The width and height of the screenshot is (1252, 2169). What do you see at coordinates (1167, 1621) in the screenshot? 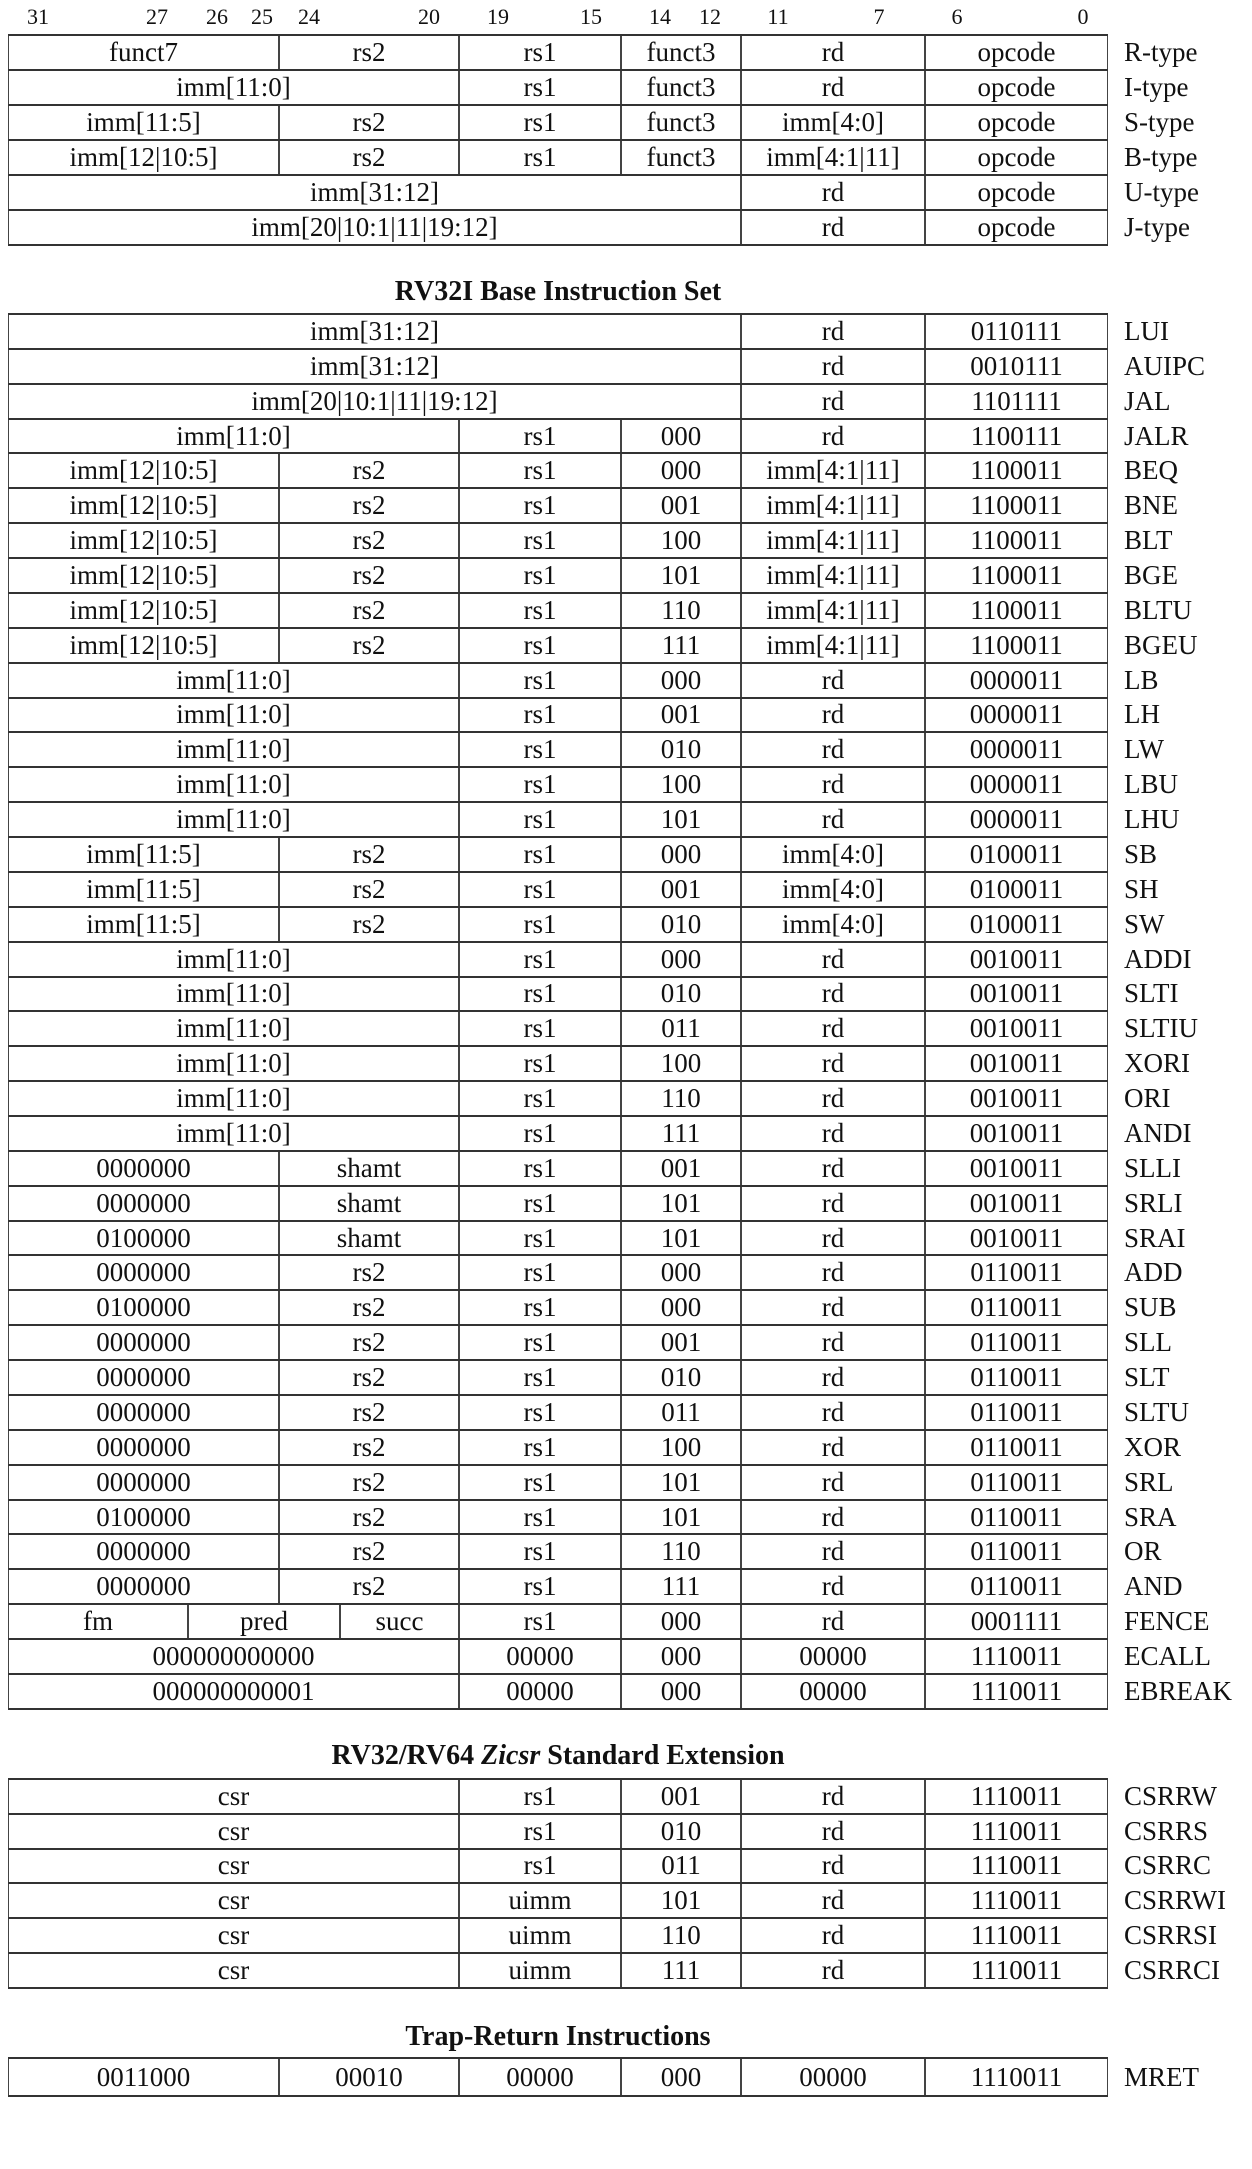
I see `instruction-label: FENCE` at bounding box center [1167, 1621].